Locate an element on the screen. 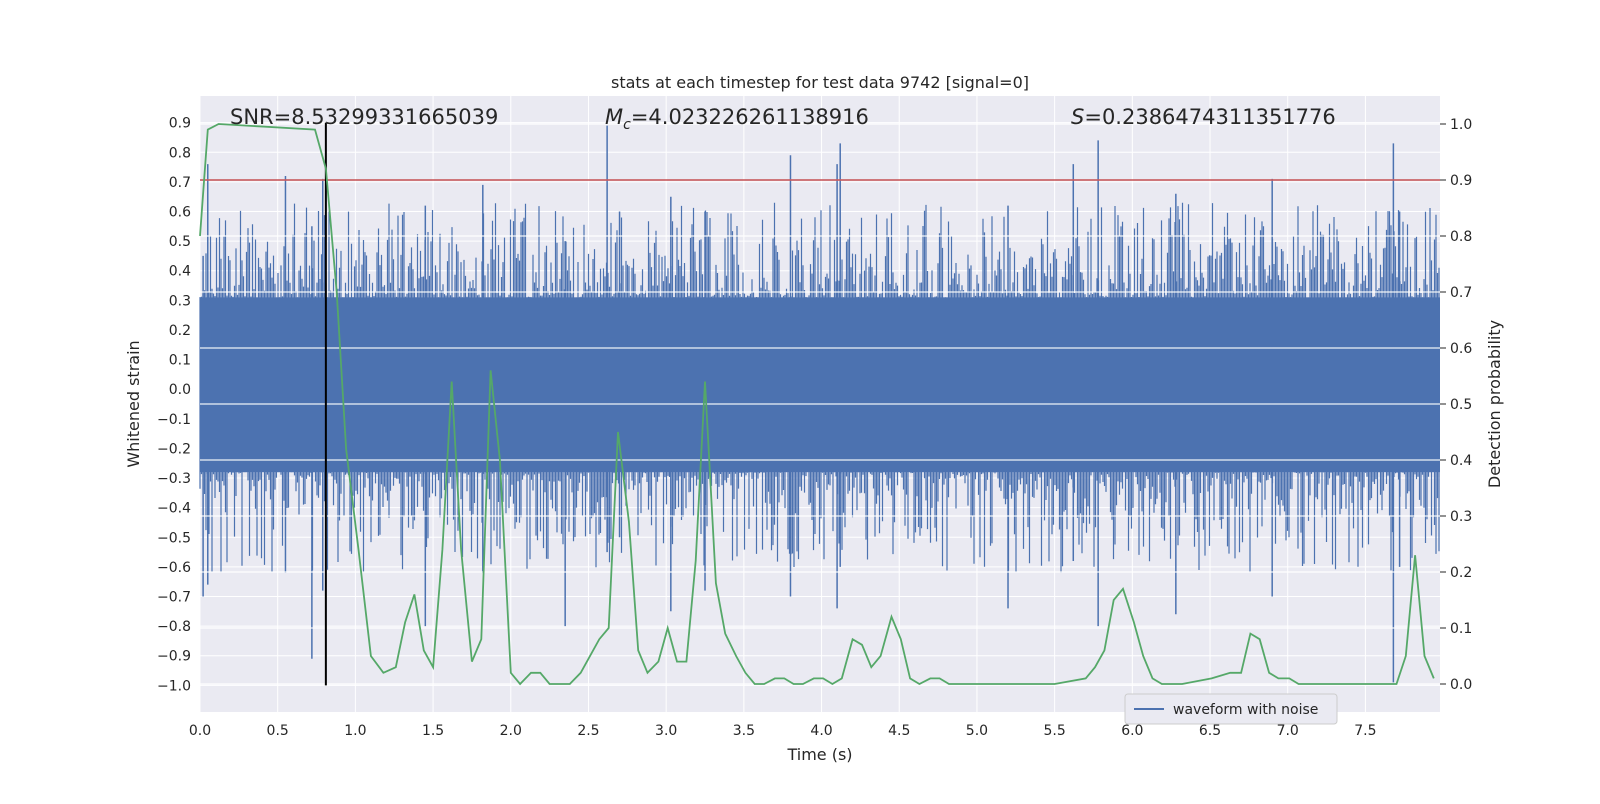  x-tick-label: 3.0 is located at coordinates (666, 731).